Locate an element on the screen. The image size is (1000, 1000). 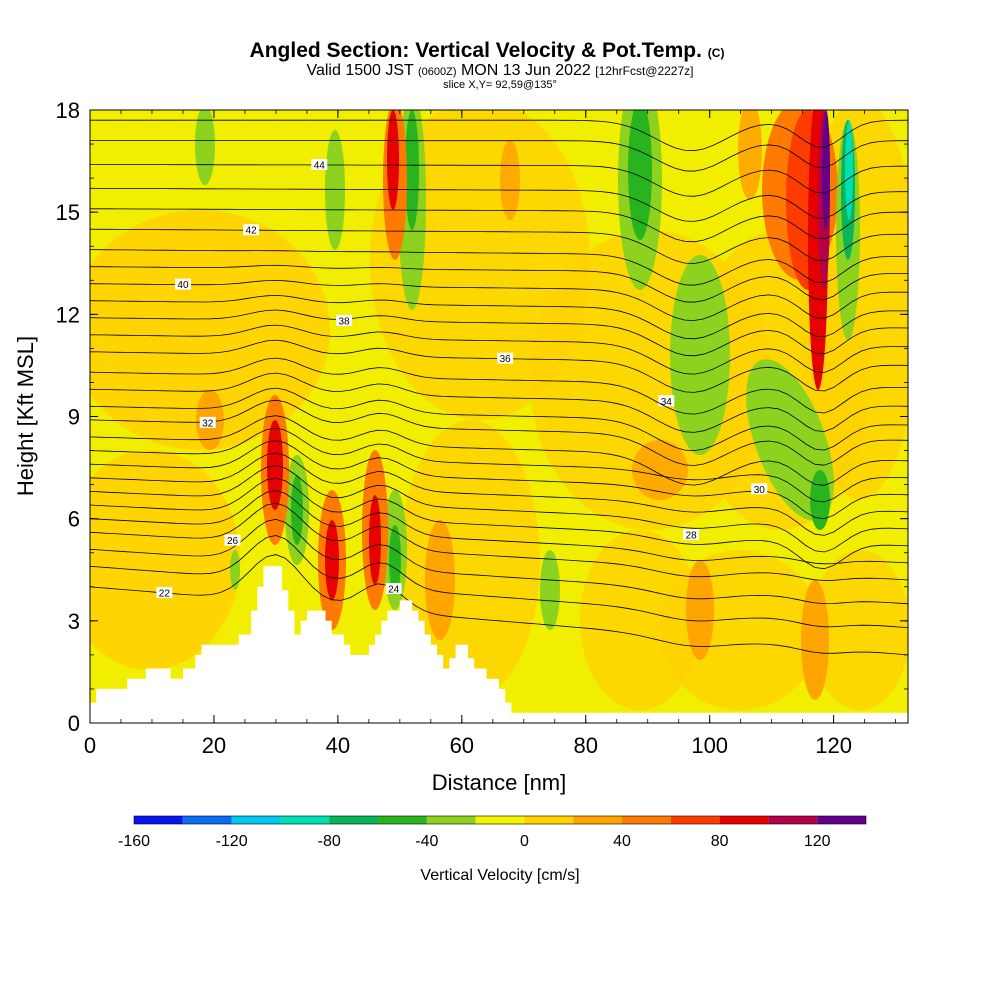
isentrope-label-text: 26 is located at coordinates (233, 541).